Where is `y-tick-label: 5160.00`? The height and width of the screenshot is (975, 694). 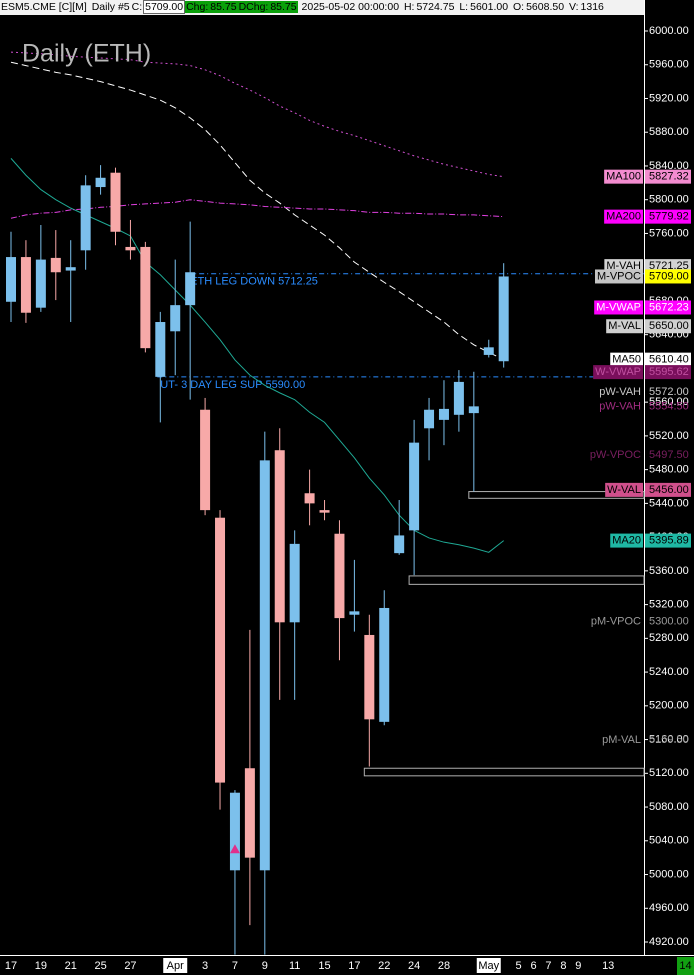
y-tick-label: 5160.00 is located at coordinates (669, 739).